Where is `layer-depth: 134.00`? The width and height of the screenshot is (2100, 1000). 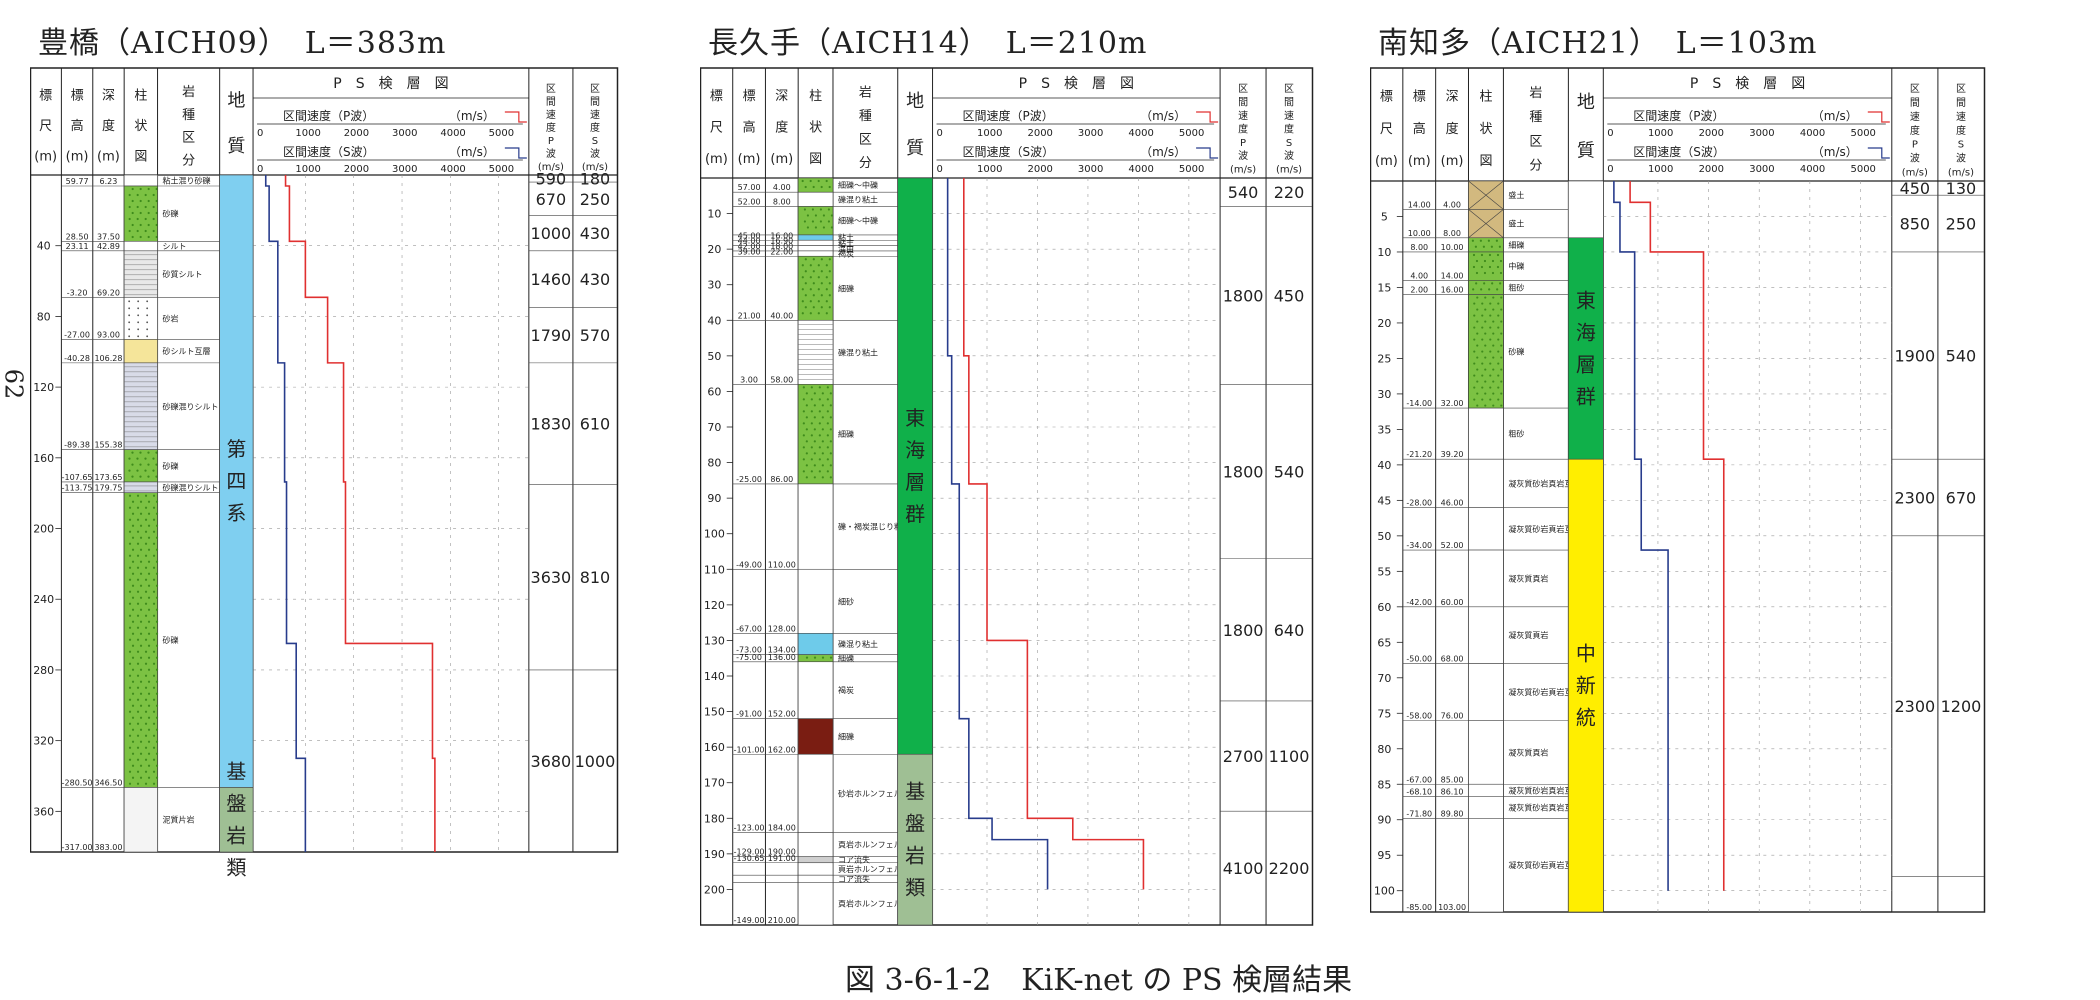 layer-depth: 134.00 is located at coordinates (782, 650).